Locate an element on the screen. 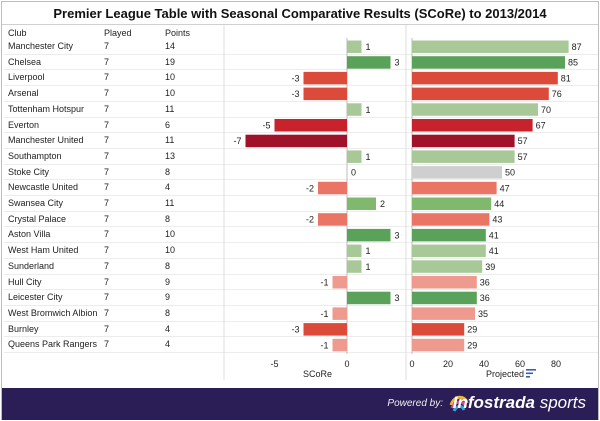 The width and height of the screenshot is (600, 421). powered-by-text: Powered by: is located at coordinates (415, 403).